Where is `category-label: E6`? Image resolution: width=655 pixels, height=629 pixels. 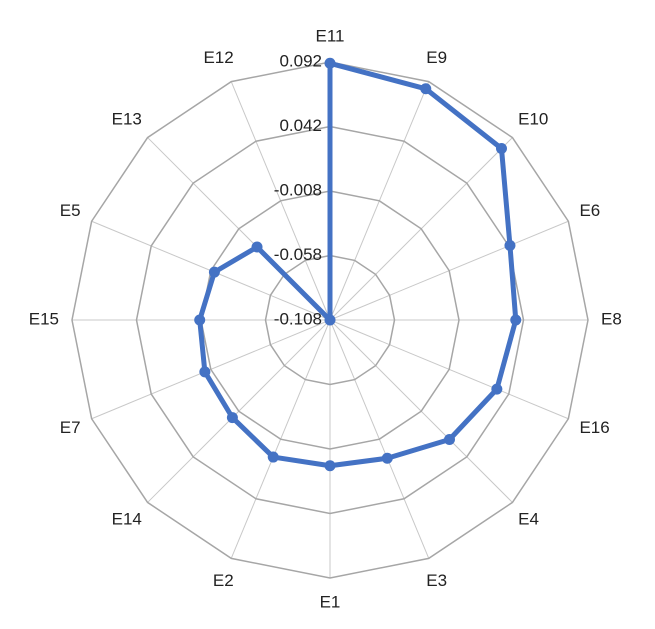 category-label: E6 is located at coordinates (589, 210).